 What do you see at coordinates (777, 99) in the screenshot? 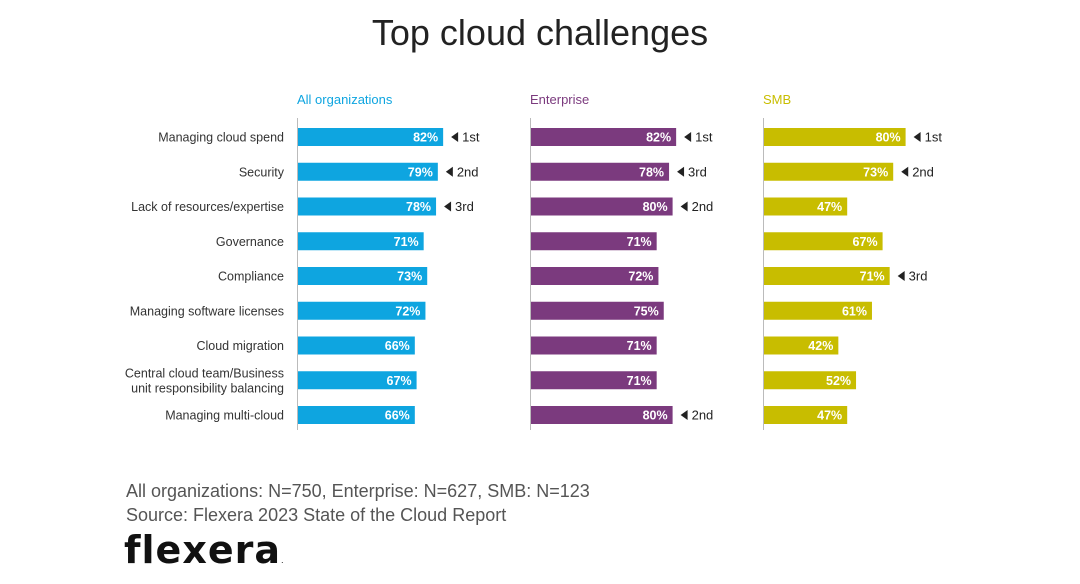
I see `series-header: SMB` at bounding box center [777, 99].